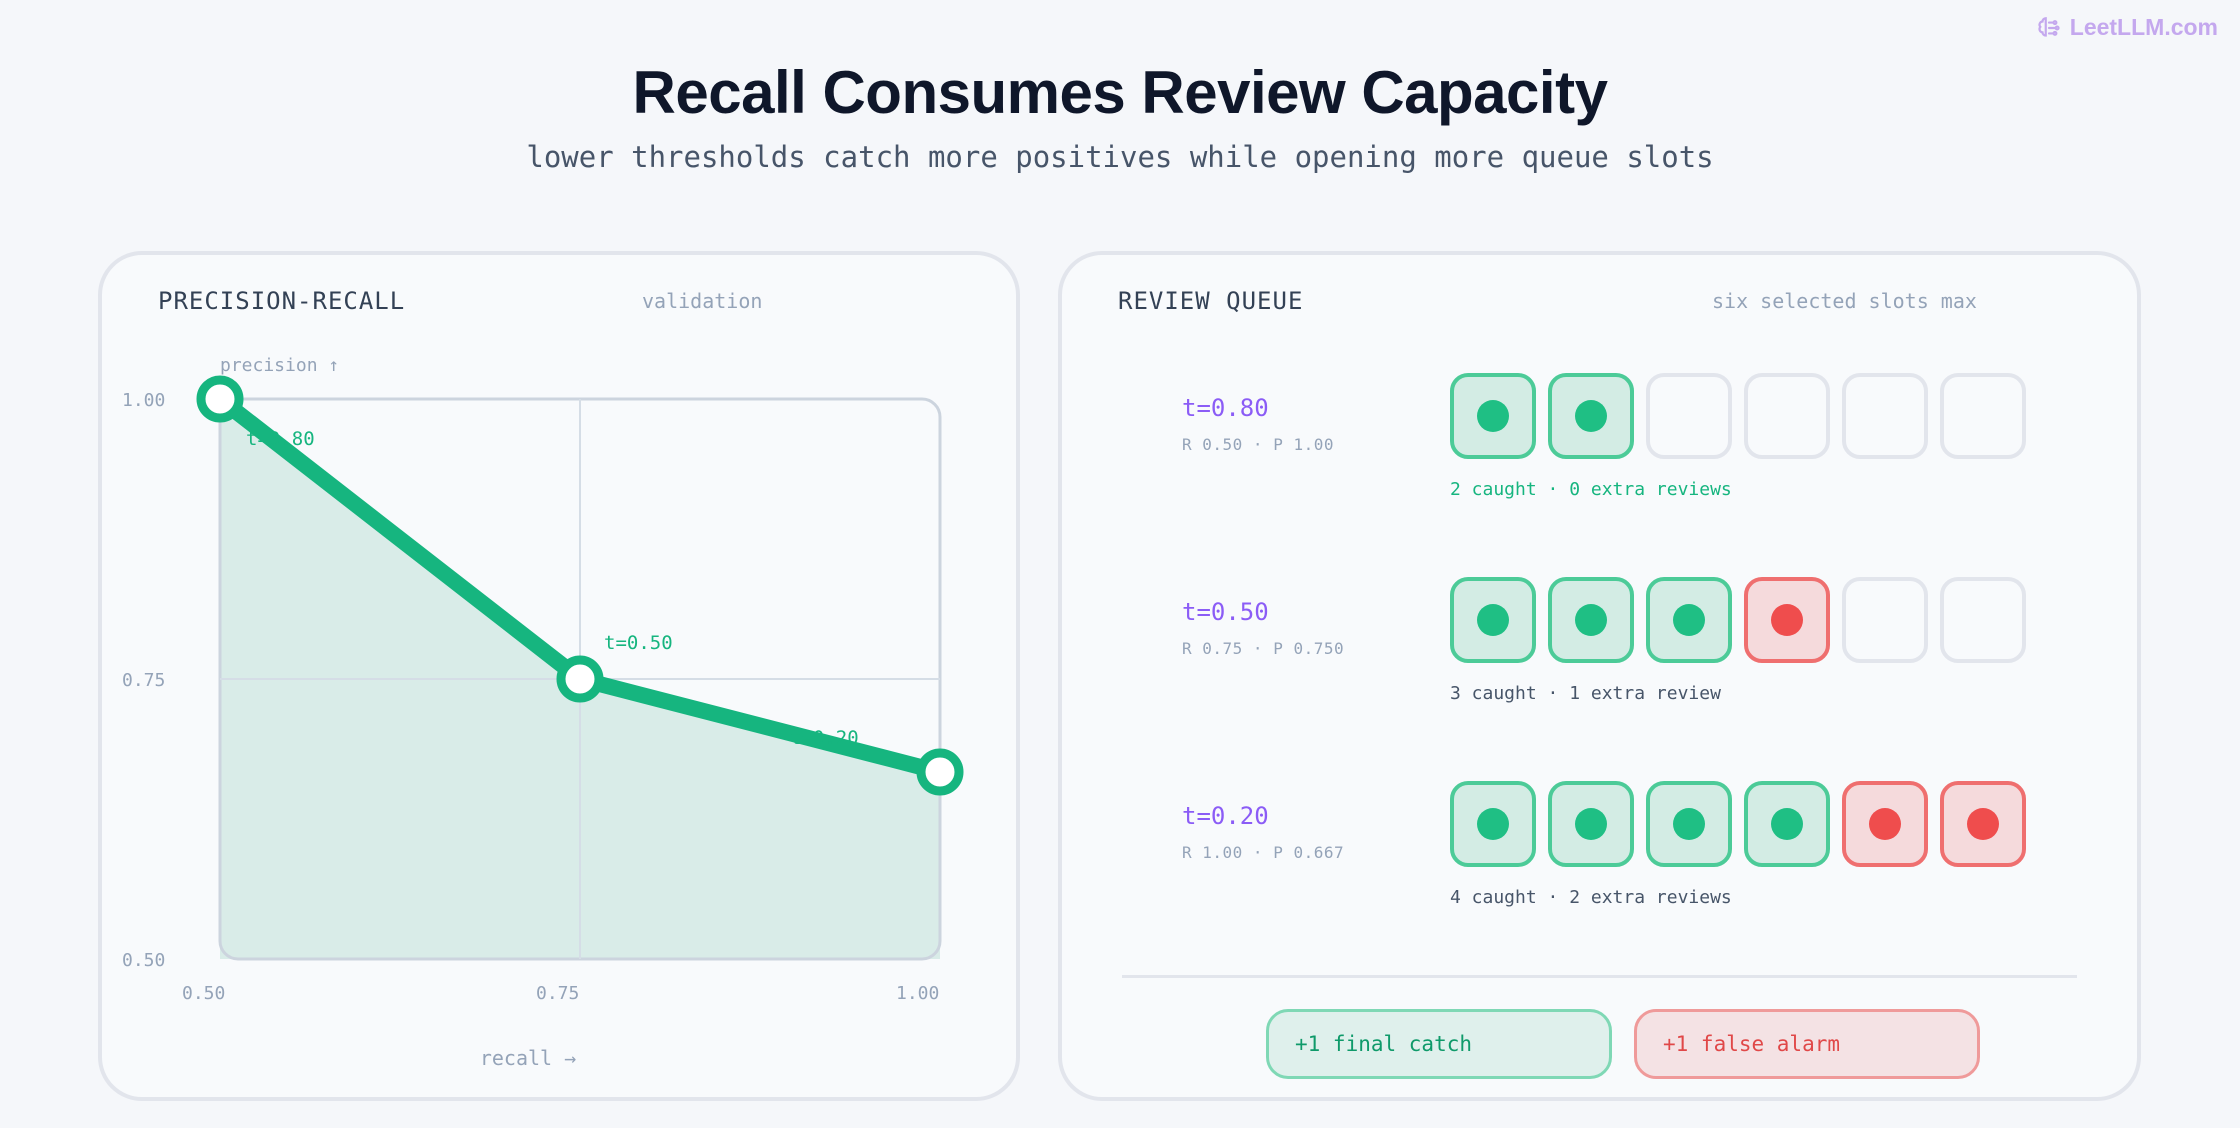  I want to click on brand-name: LeetLLM.com, so click(2143, 27).